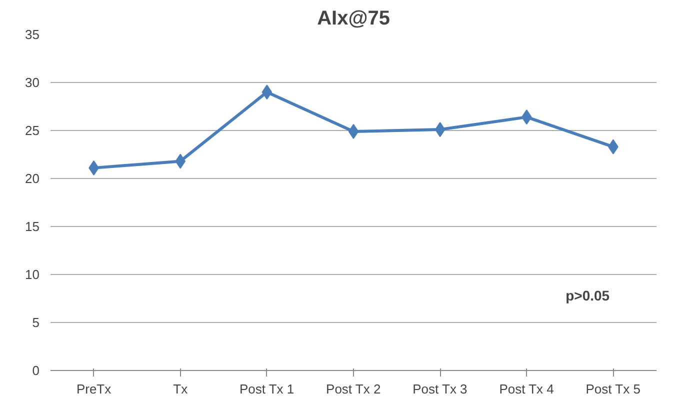 This screenshot has width=680, height=403. I want to click on y-tick-label: 20, so click(32, 178).